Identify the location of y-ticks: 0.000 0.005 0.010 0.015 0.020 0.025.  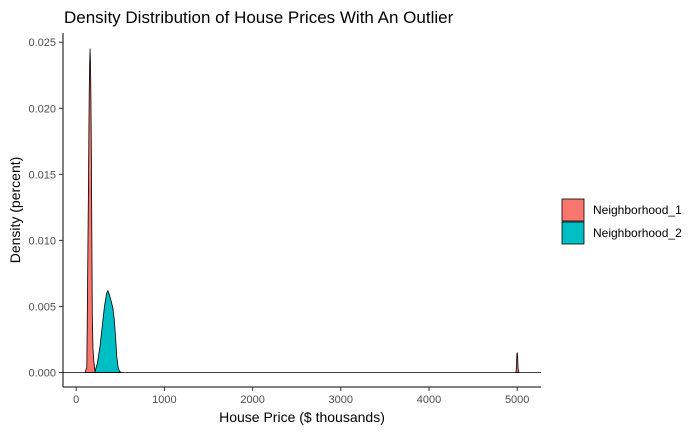
(45, 208).